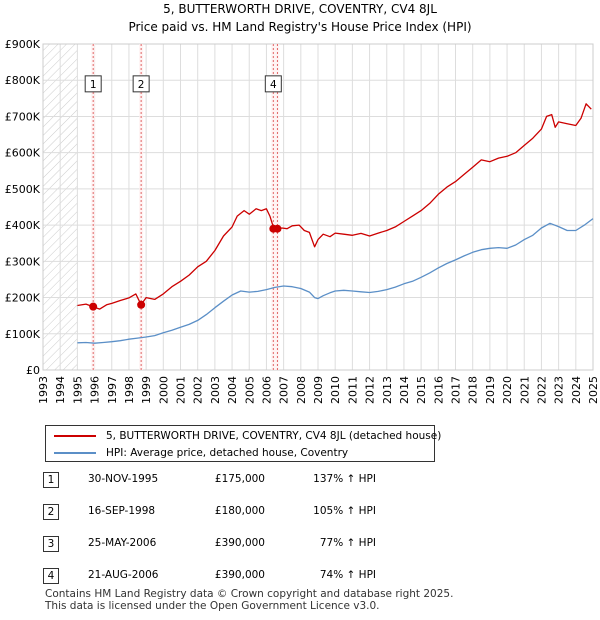 This screenshot has height=620, width=600. Describe the element at coordinates (51, 576) in the screenshot. I see `row-number-badge: 4` at that location.